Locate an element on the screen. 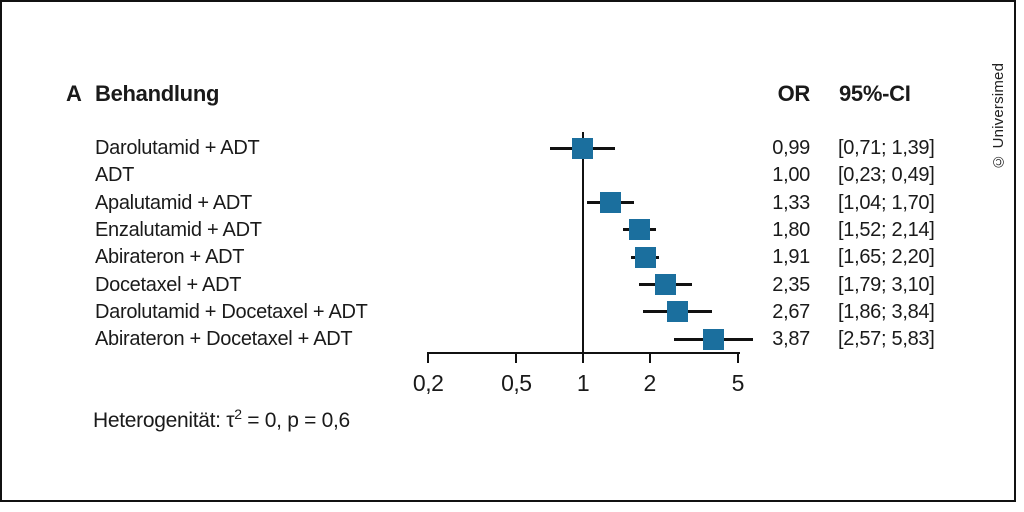  treatment-column-header: Behandlung is located at coordinates (157, 93).